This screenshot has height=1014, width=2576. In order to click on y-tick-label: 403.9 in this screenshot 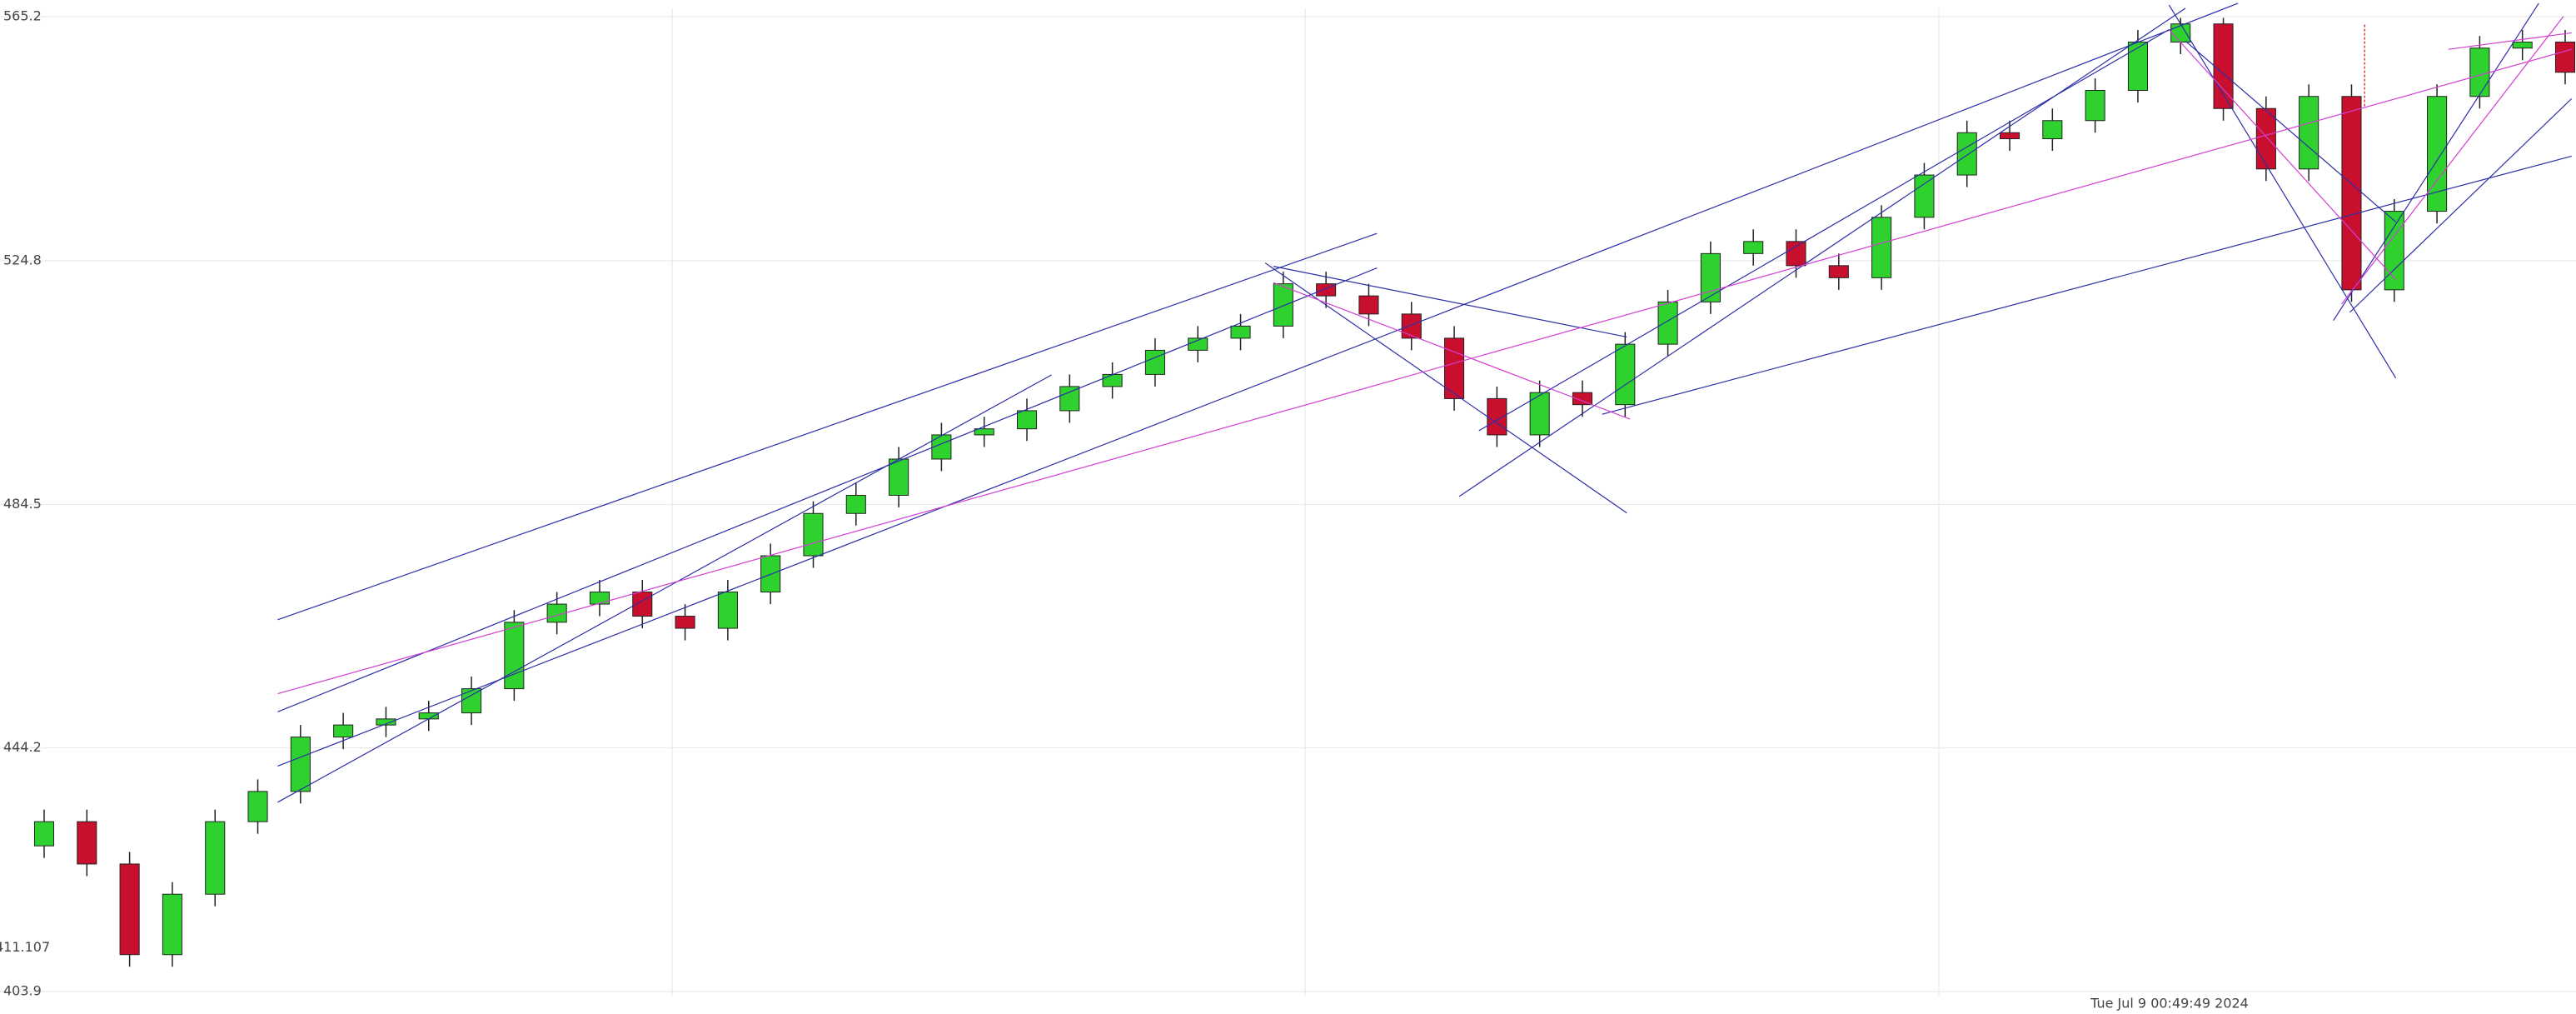, I will do `click(22, 991)`.